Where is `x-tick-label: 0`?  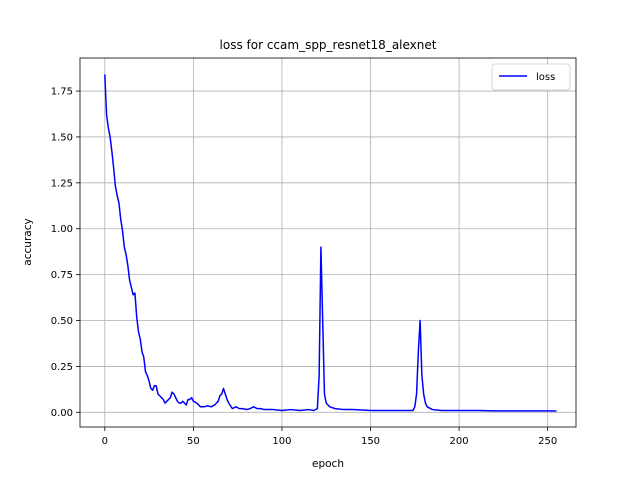 x-tick-label: 0 is located at coordinates (105, 441).